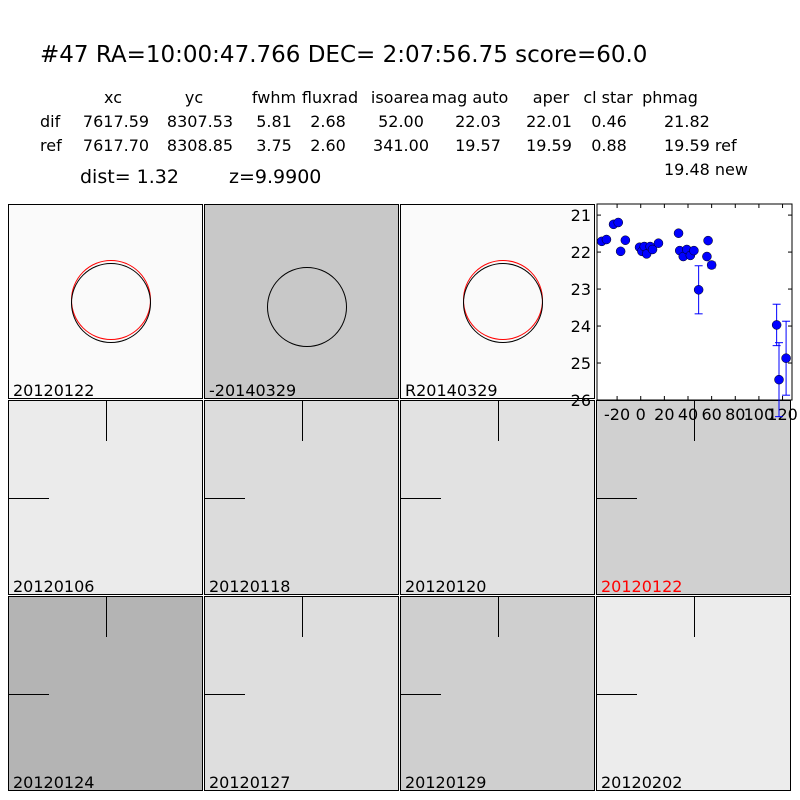 The height and width of the screenshot is (800, 800). What do you see at coordinates (400, 97) in the screenshot?
I see `column-header: isoarea` at bounding box center [400, 97].